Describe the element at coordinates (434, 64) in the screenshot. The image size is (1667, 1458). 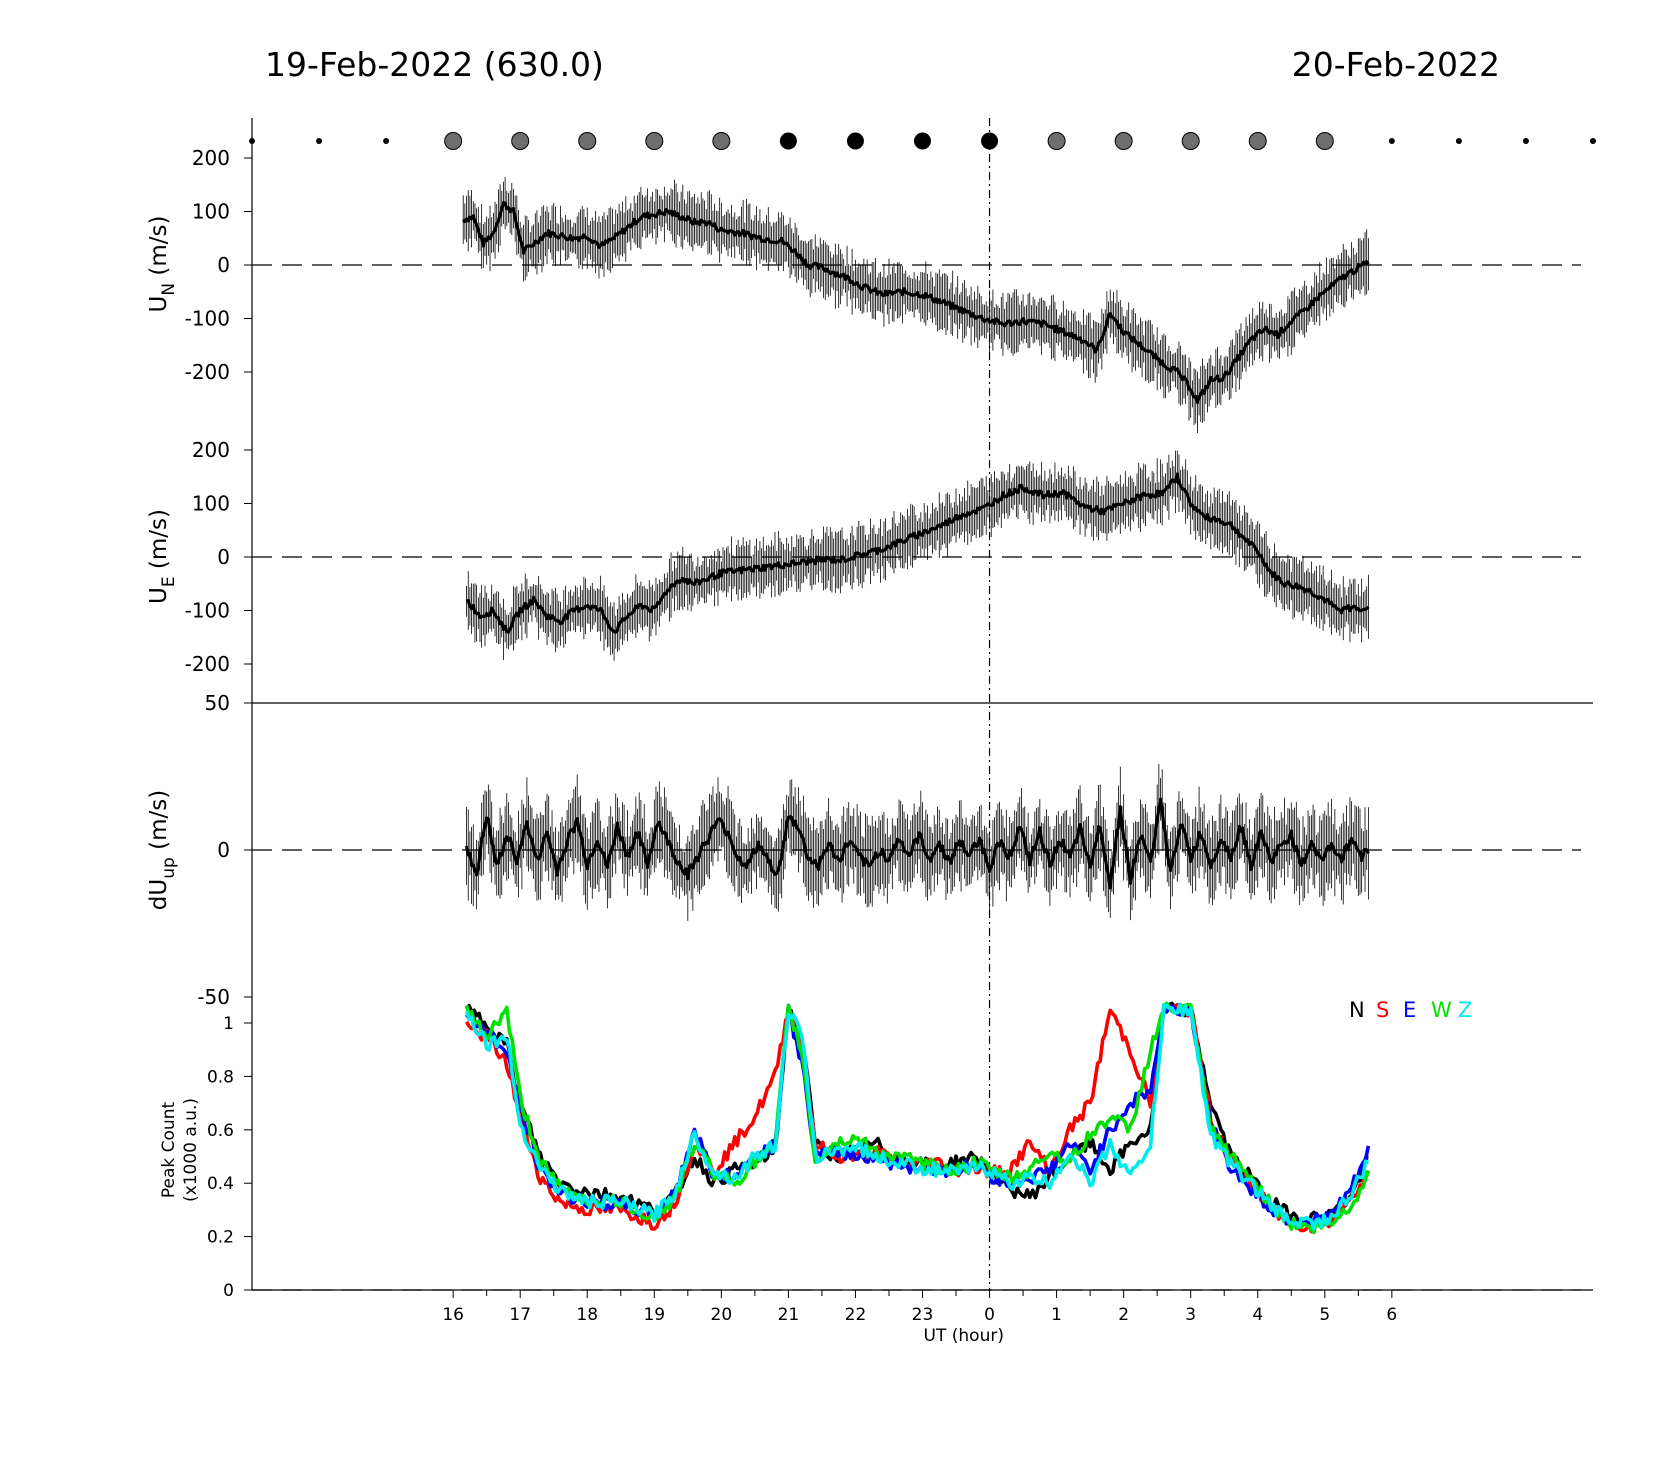
I see `left-date-title: 19-Feb-2022 (630.0)` at that location.